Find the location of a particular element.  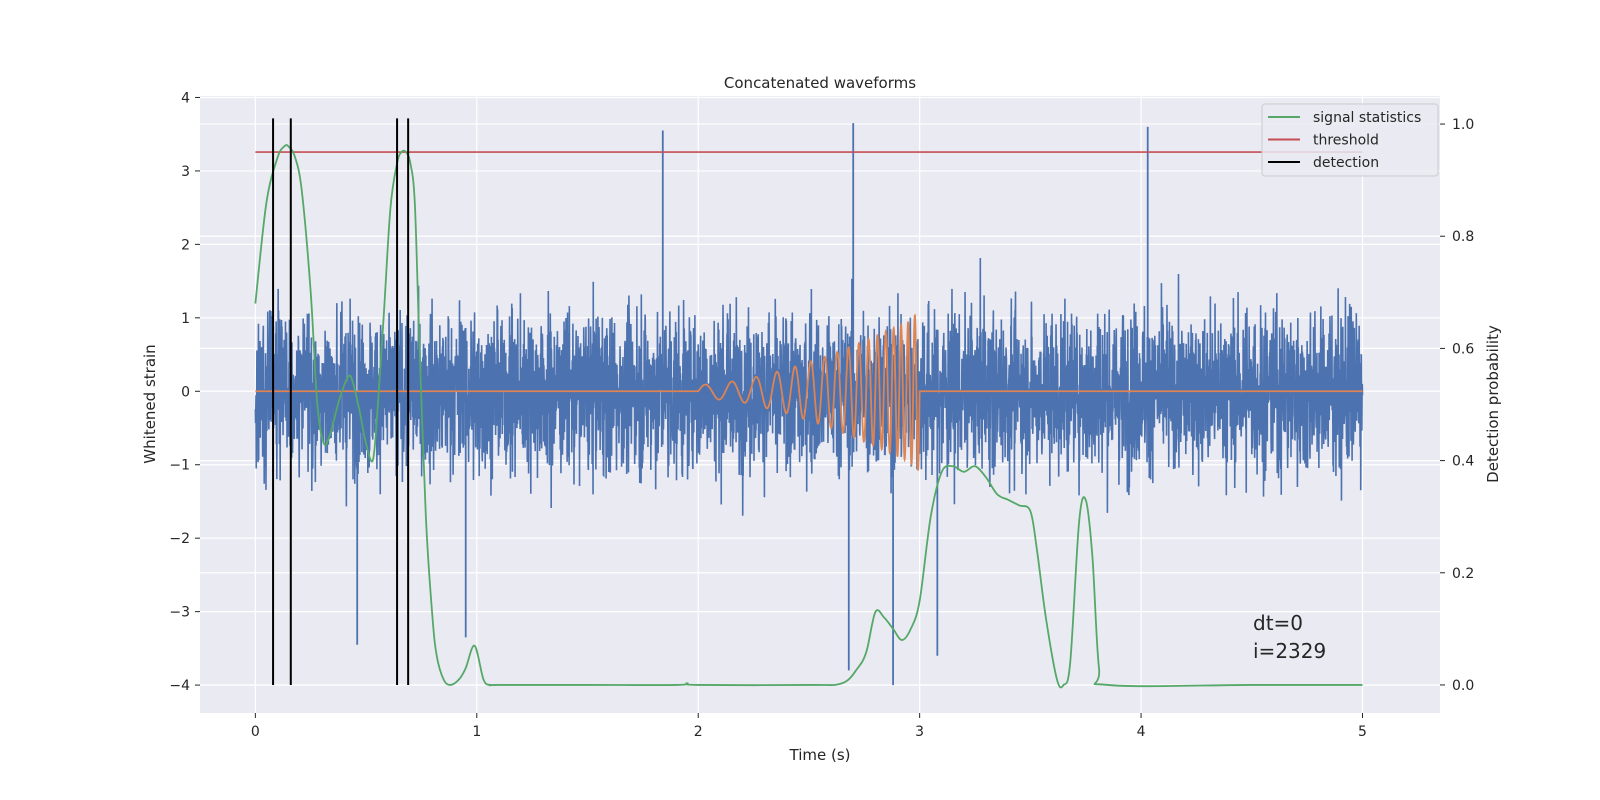

legend-label: signal statistics is located at coordinates (1367, 118).